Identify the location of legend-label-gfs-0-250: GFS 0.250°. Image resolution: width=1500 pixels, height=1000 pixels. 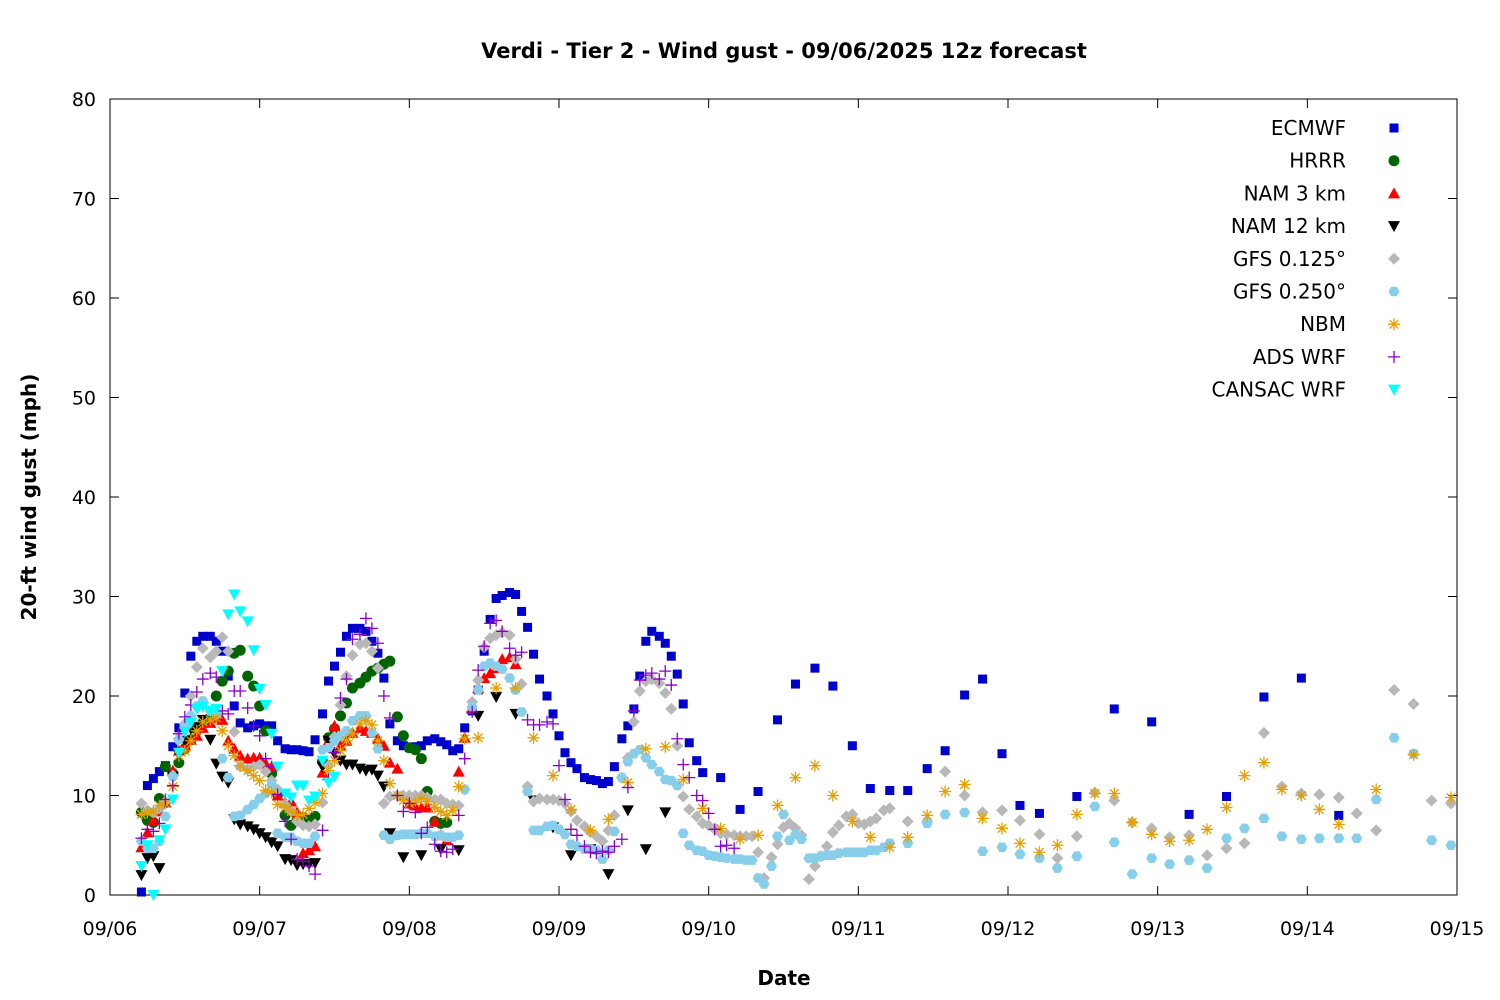
(1289, 292).